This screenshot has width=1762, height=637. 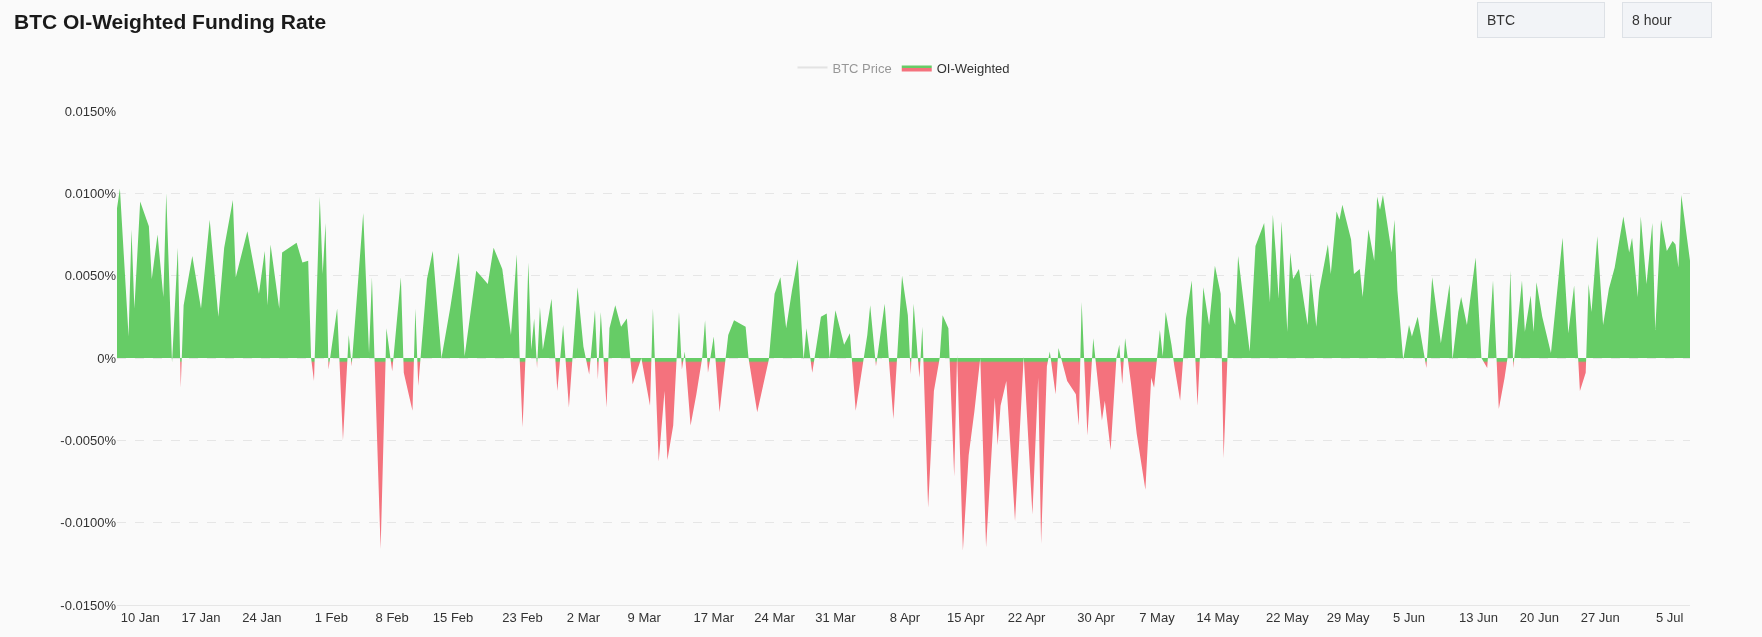 What do you see at coordinates (88, 440) in the screenshot?
I see `y-tick-label: -0.0050%` at bounding box center [88, 440].